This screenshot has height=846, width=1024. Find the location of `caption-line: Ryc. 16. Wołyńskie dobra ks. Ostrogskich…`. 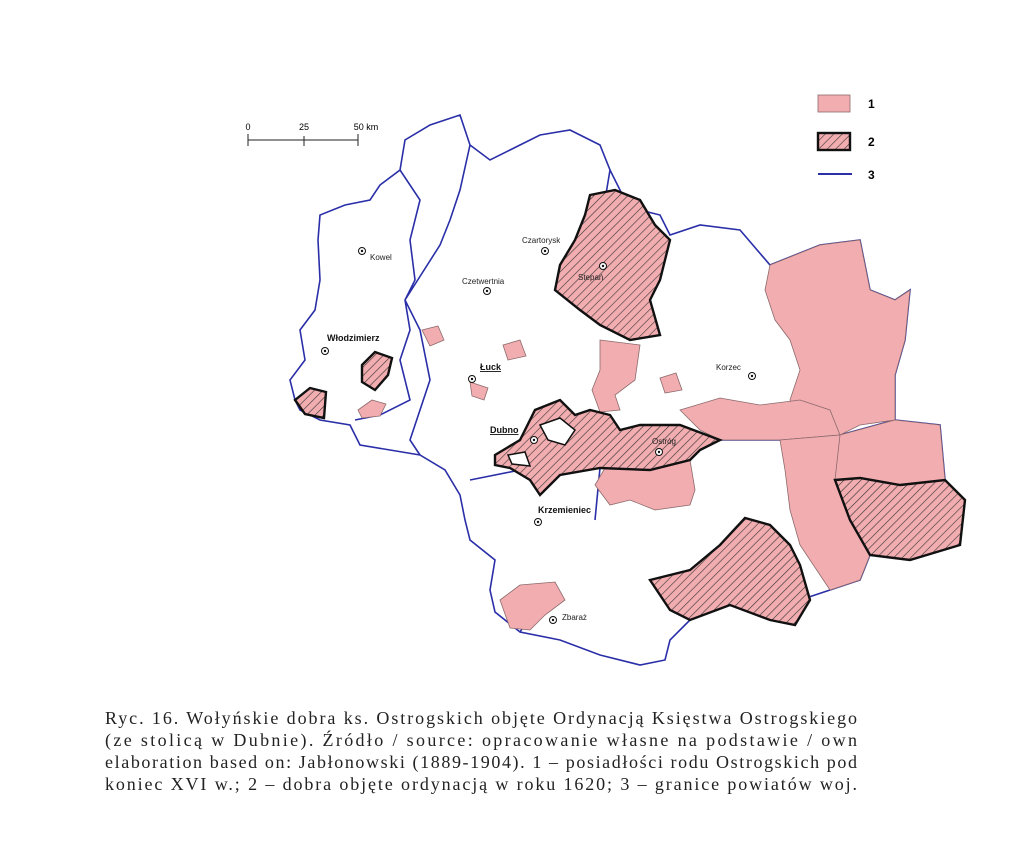

caption-line: Ryc. 16. Wołyńskie dobra ks. Ostrogskich… is located at coordinates (481, 718).